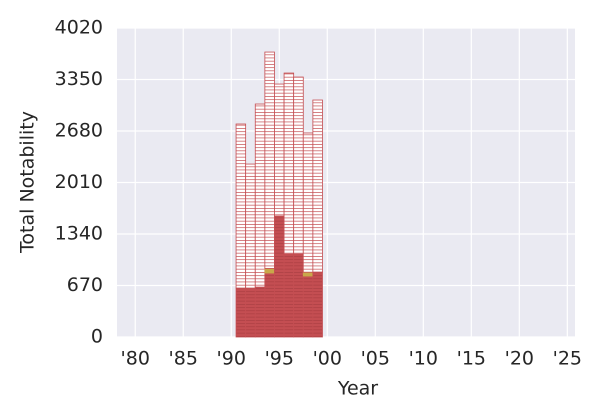  Describe the element at coordinates (79, 182) in the screenshot. I see `y-tick-label: 2010` at that location.